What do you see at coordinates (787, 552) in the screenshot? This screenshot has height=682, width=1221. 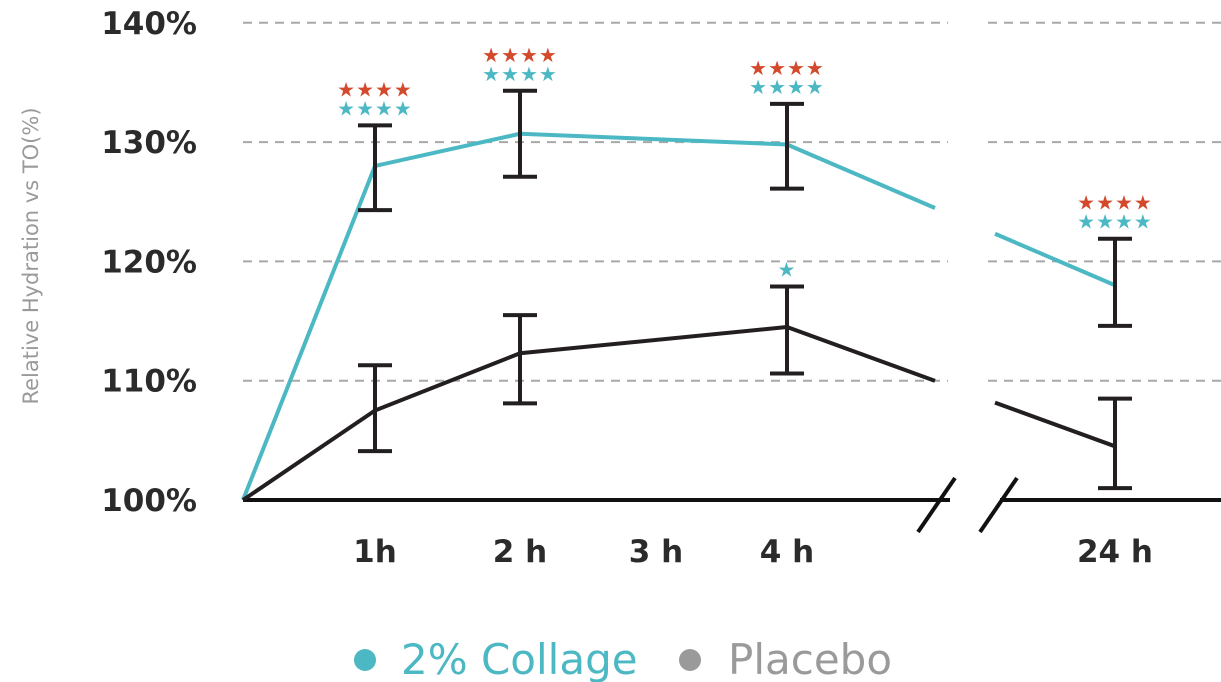 I see `x-tick-label: 4 h` at bounding box center [787, 552].